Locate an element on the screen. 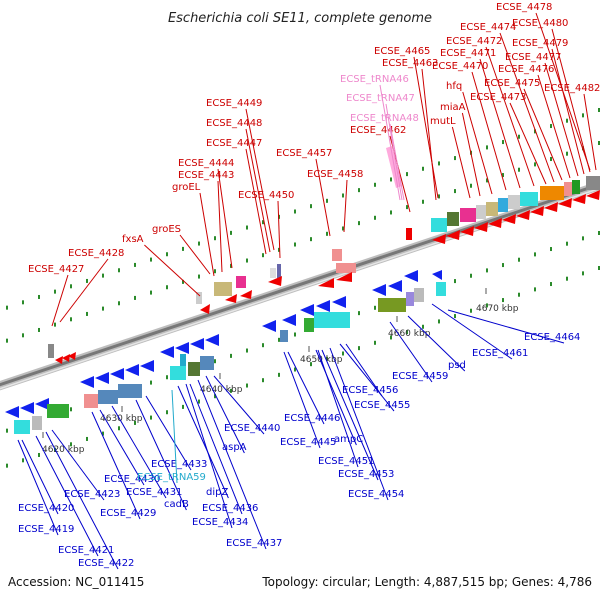  gene-label: ECSE_4465 is located at coordinates (402, 51).